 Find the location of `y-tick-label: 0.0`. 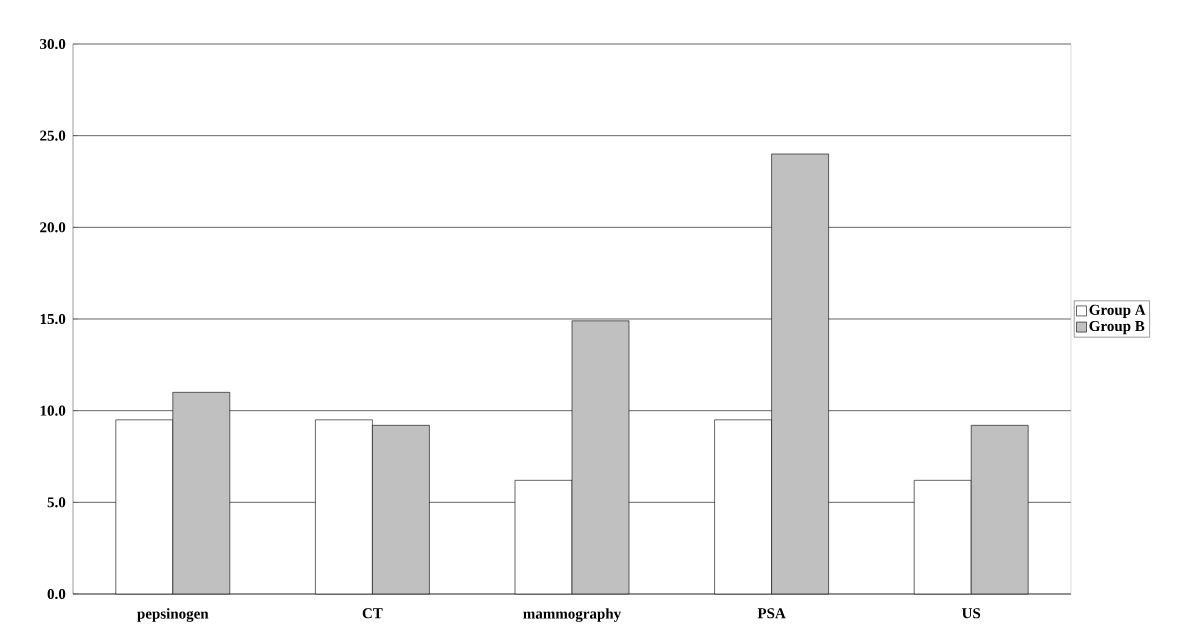

y-tick-label: 0.0 is located at coordinates (56, 594).